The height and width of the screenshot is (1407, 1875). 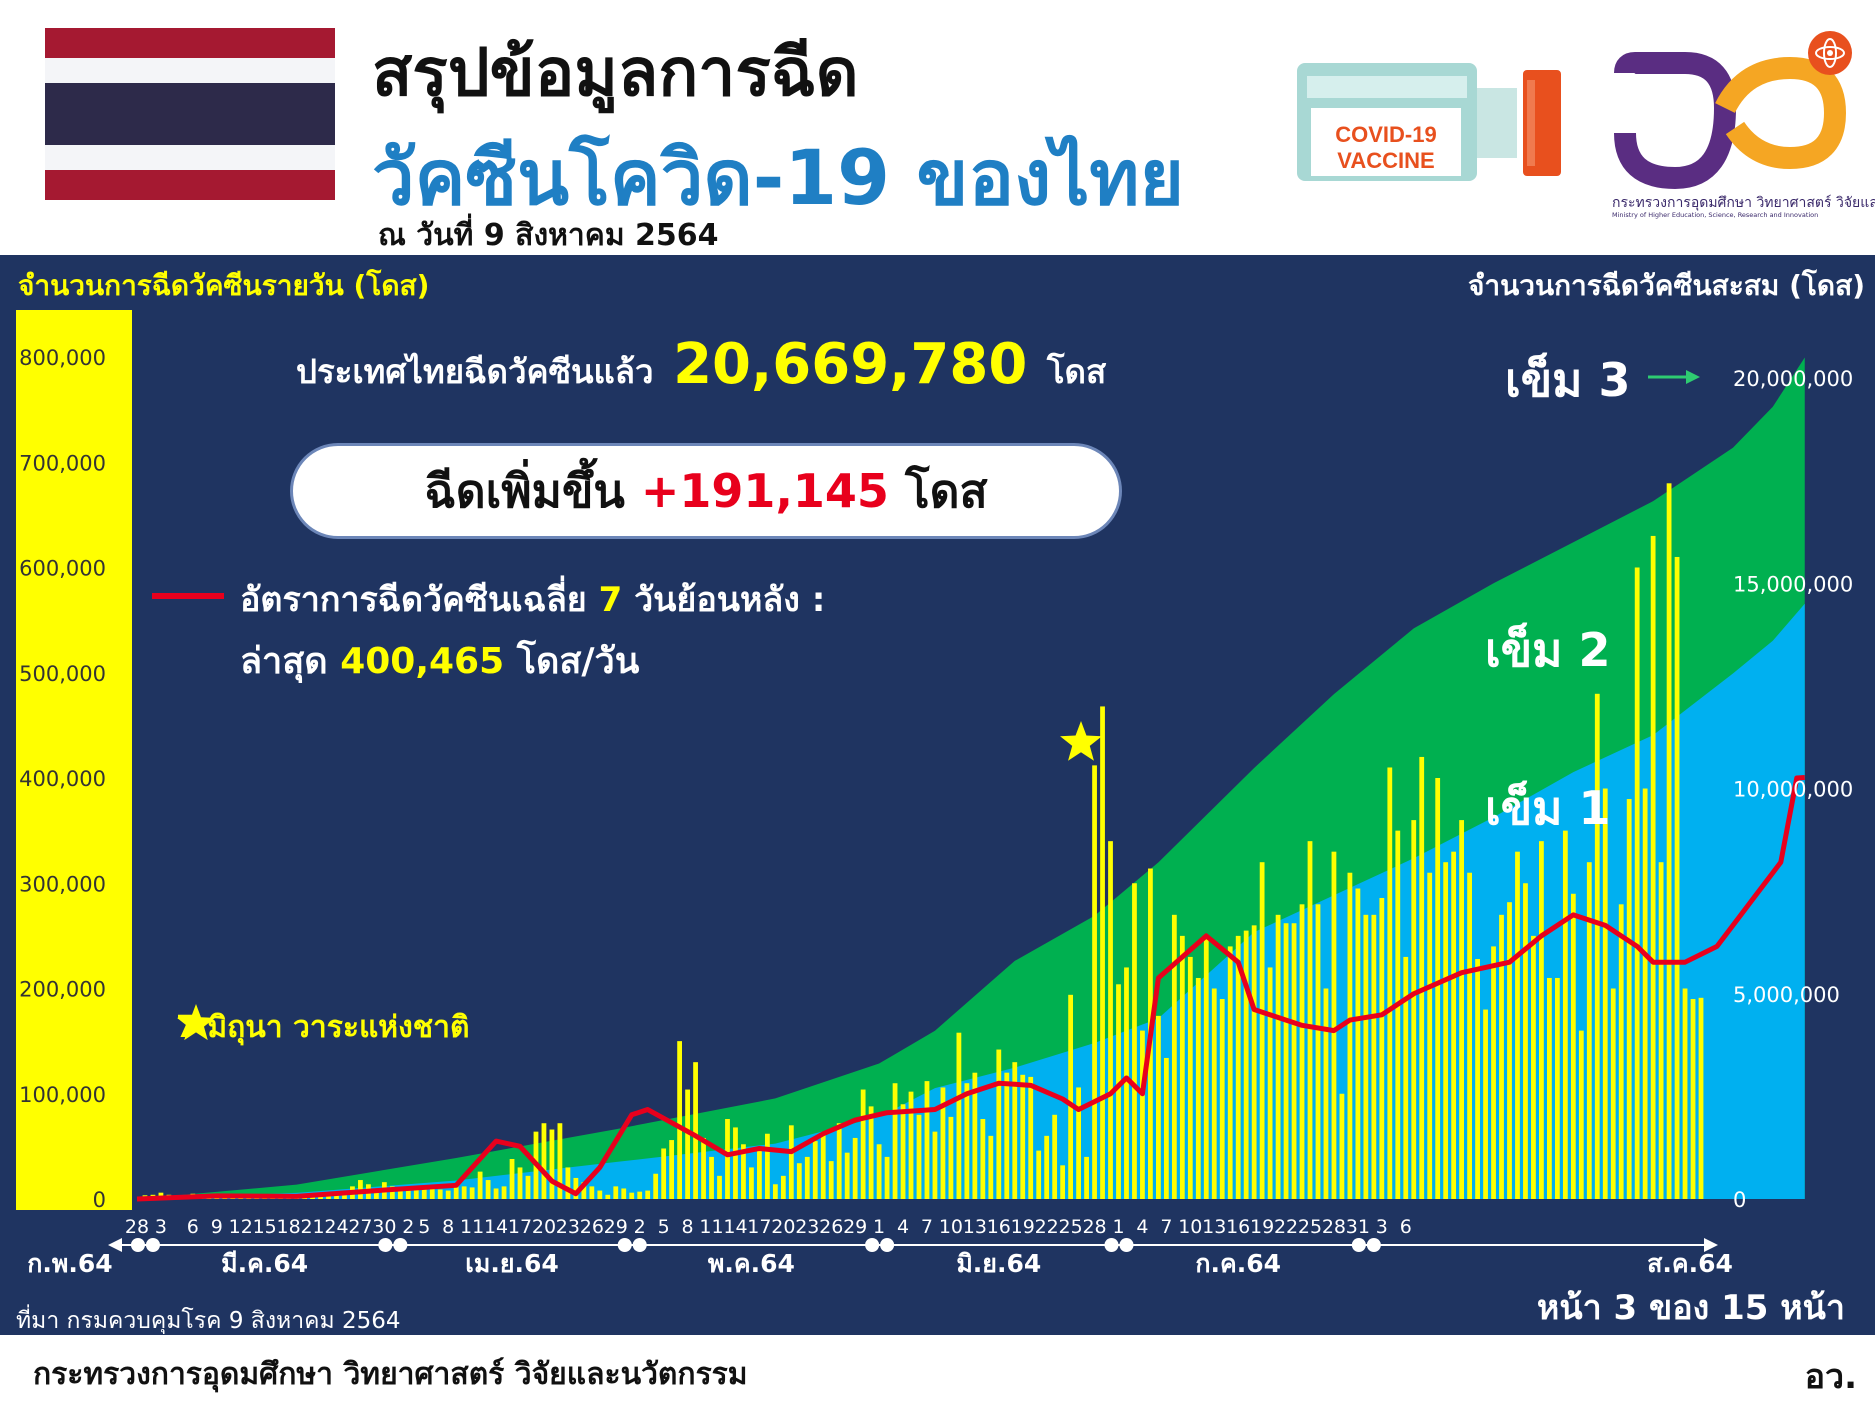 What do you see at coordinates (241, 1227) in the screenshot?
I see `x-tick-label: 12` at bounding box center [241, 1227].